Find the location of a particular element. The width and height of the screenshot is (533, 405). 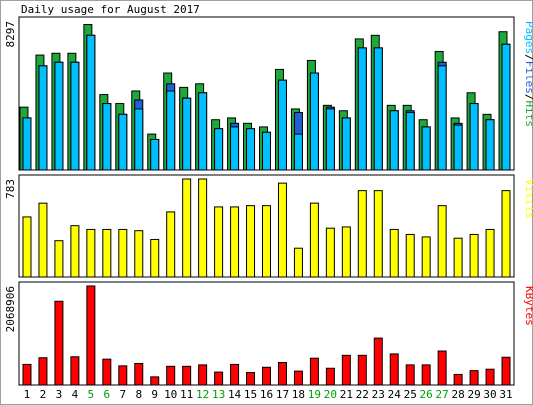

day-label-26: 26 is located at coordinates (426, 394).